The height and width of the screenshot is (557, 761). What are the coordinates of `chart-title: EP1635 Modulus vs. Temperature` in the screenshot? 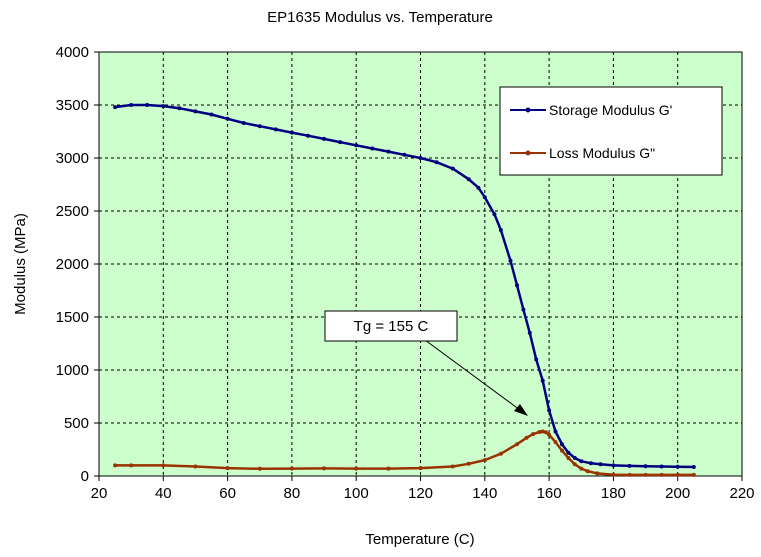 It's located at (380, 17).